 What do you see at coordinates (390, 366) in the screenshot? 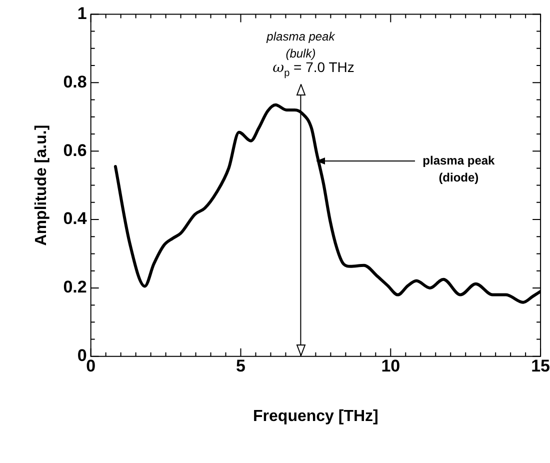
I see `x-tick-label: 10` at bounding box center [390, 366].